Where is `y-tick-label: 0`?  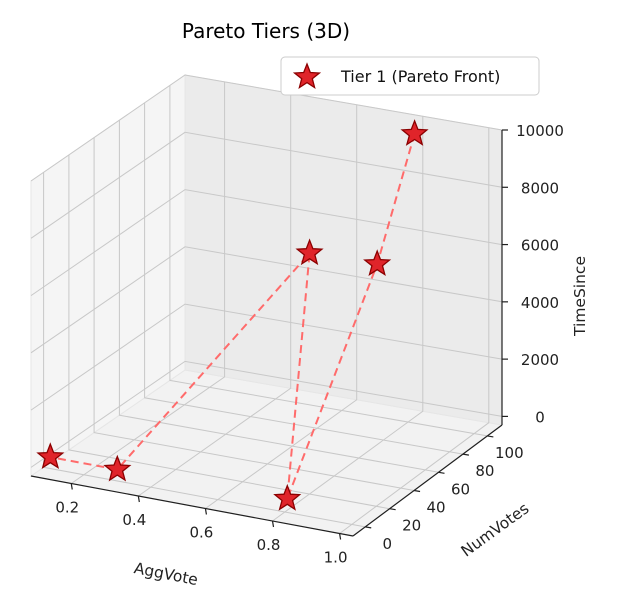 y-tick-label: 0 is located at coordinates (387, 544).